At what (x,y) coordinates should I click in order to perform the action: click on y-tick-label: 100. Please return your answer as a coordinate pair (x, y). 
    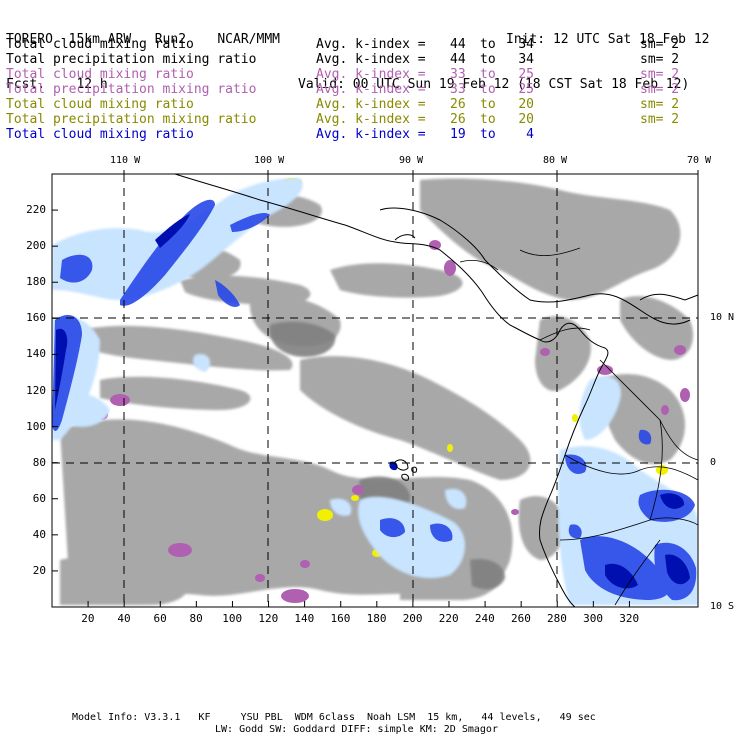
    Looking at the image, I should click on (36, 426).